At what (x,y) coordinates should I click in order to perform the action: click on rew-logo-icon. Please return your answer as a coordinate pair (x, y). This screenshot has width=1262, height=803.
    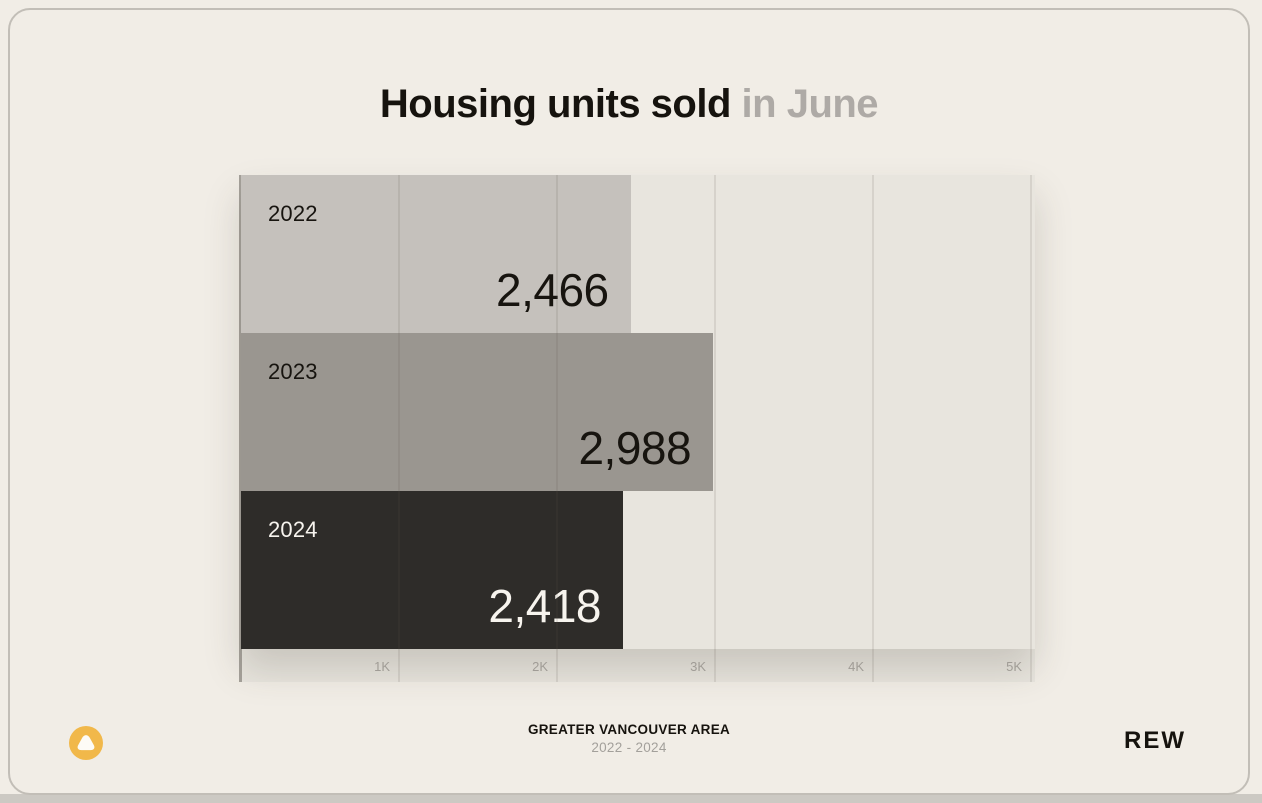
    Looking at the image, I should click on (86, 743).